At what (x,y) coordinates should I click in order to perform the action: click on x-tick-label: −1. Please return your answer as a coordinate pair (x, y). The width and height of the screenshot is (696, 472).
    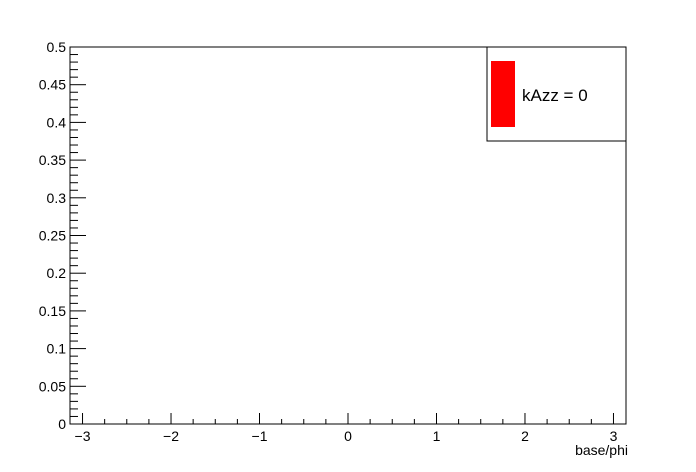
    Looking at the image, I should click on (260, 436).